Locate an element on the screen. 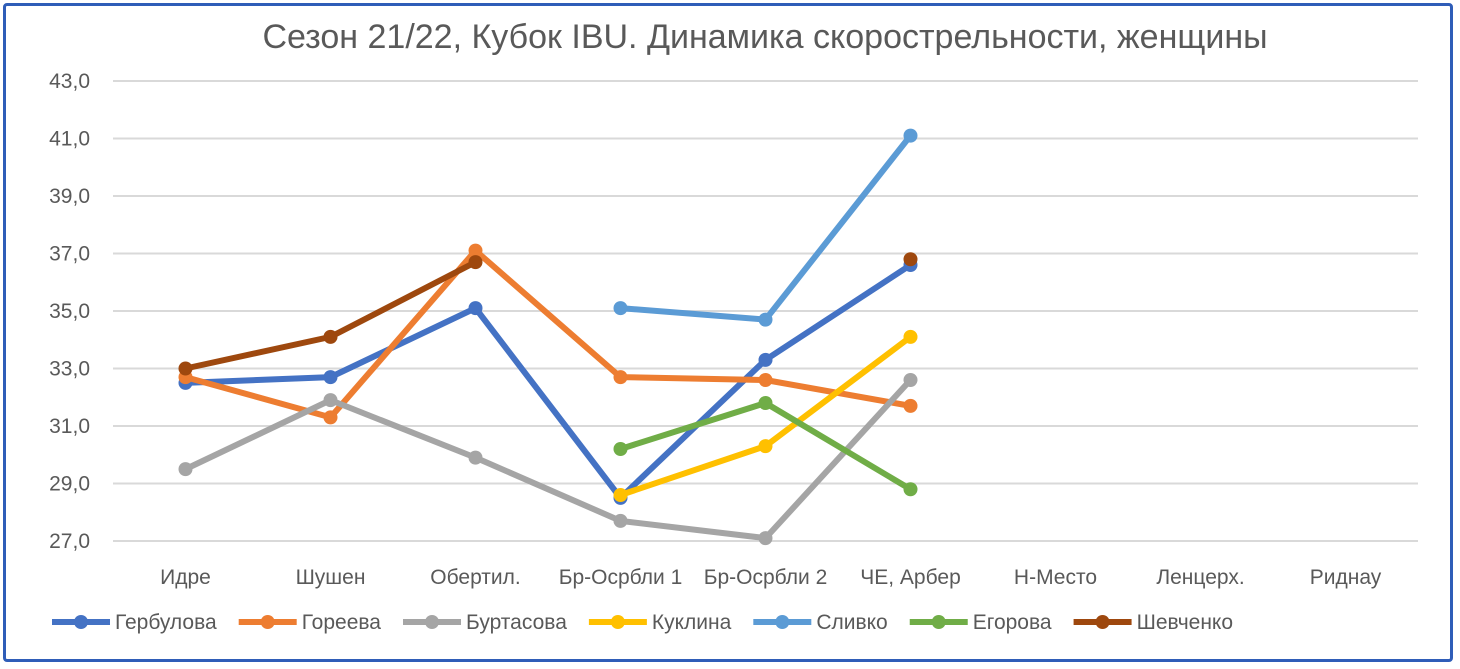  y-tick-label: 41,0 is located at coordinates (69, 139).